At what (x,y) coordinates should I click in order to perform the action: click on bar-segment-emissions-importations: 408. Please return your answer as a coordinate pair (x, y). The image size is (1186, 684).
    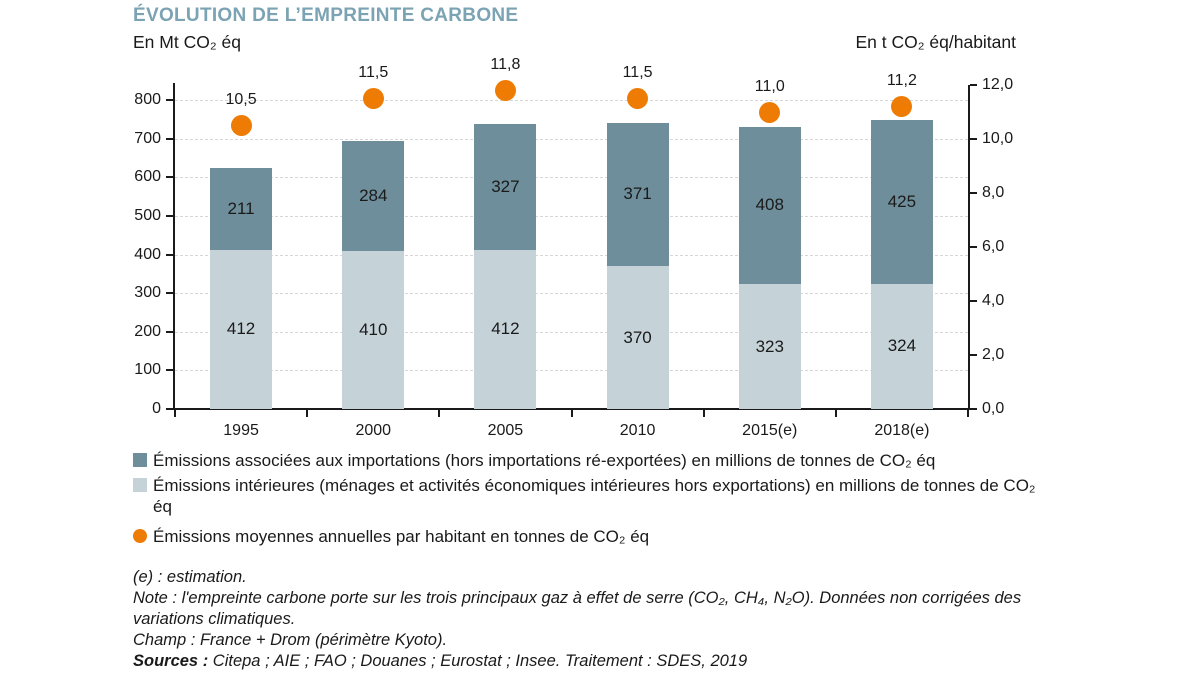
    Looking at the image, I should click on (769, 205).